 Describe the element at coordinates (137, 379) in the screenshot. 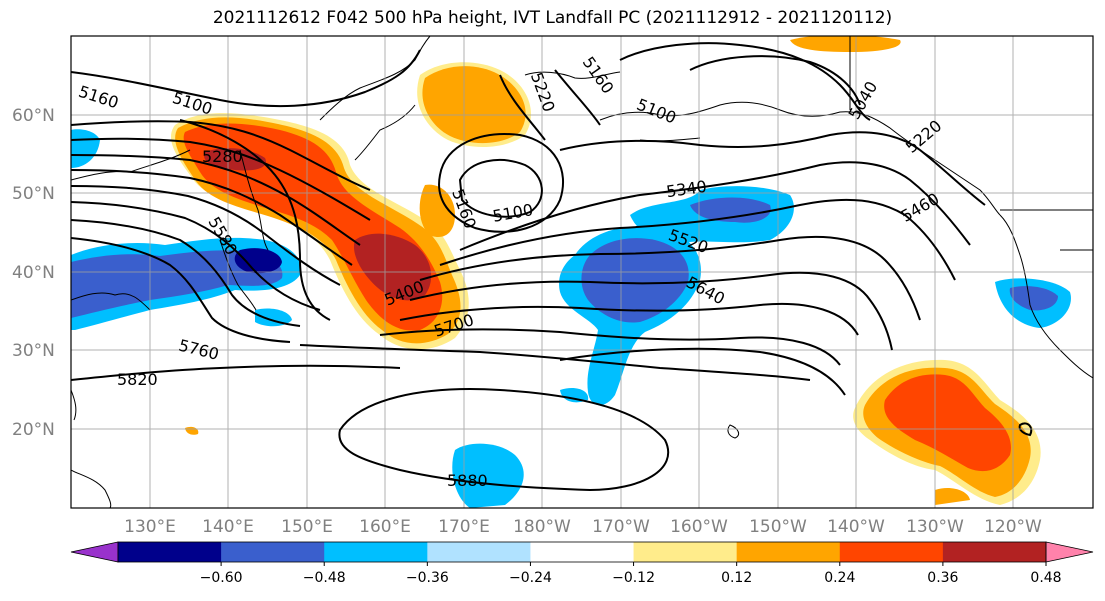

I see `contour-label: 5820` at that location.